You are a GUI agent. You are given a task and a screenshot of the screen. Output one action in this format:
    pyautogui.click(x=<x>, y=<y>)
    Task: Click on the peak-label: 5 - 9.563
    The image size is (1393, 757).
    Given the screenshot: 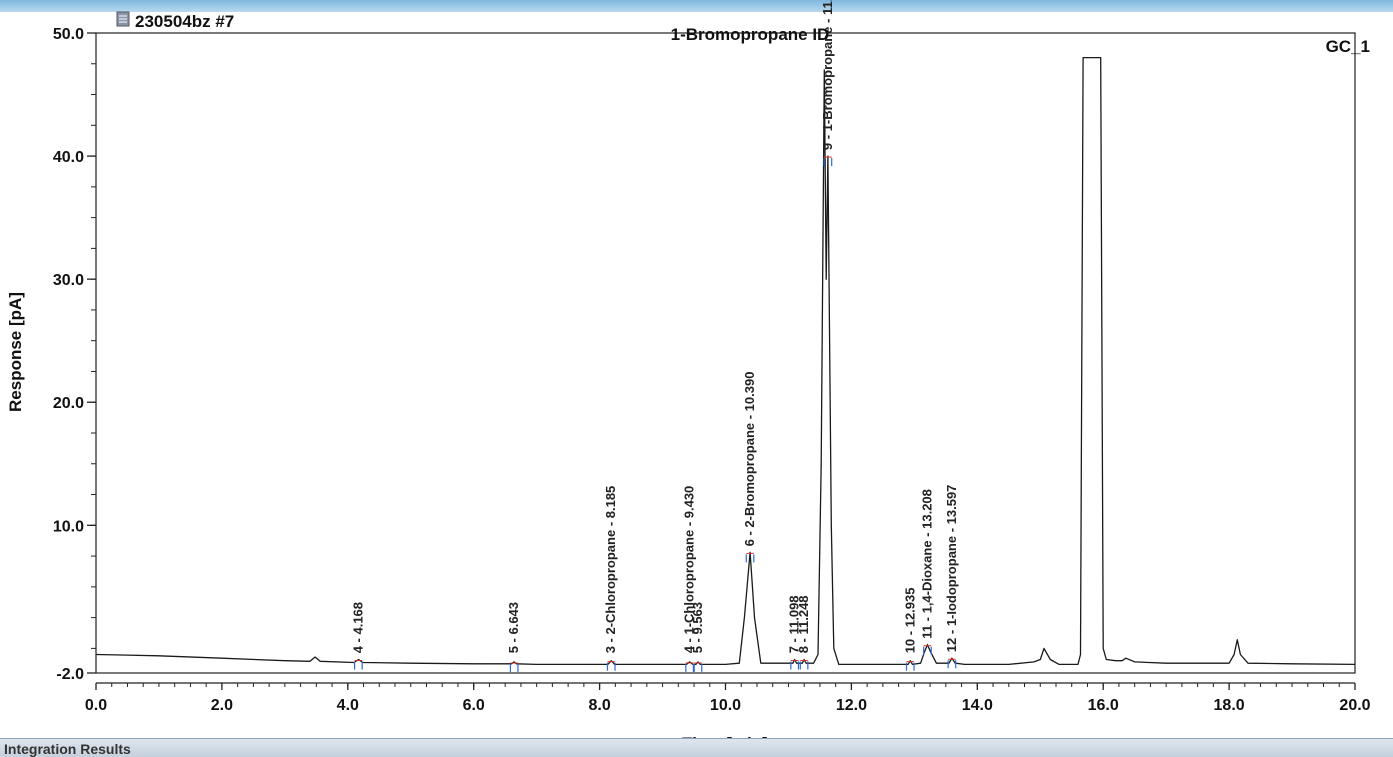 What is the action you would take?
    pyautogui.click(x=697, y=627)
    